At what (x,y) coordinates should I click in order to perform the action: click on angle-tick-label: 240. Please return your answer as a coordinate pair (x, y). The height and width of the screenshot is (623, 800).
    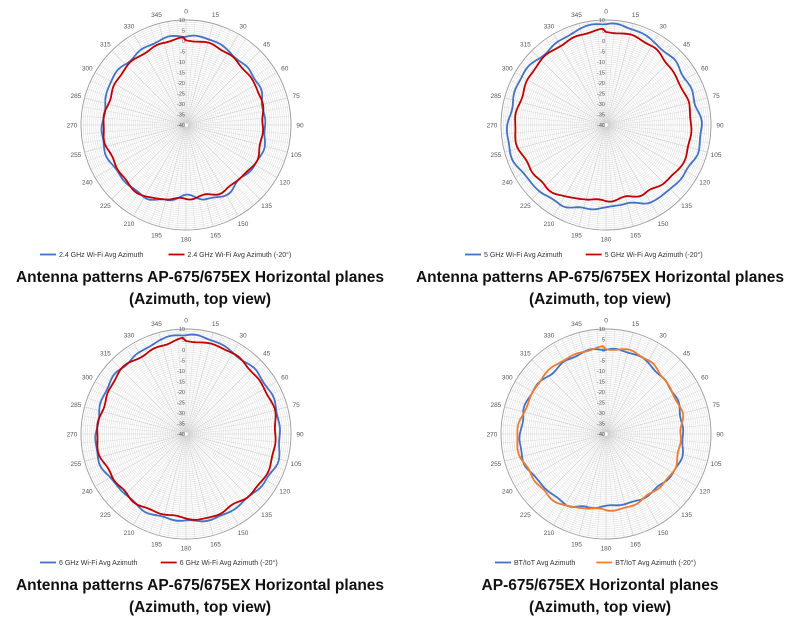
    Looking at the image, I should click on (507, 491).